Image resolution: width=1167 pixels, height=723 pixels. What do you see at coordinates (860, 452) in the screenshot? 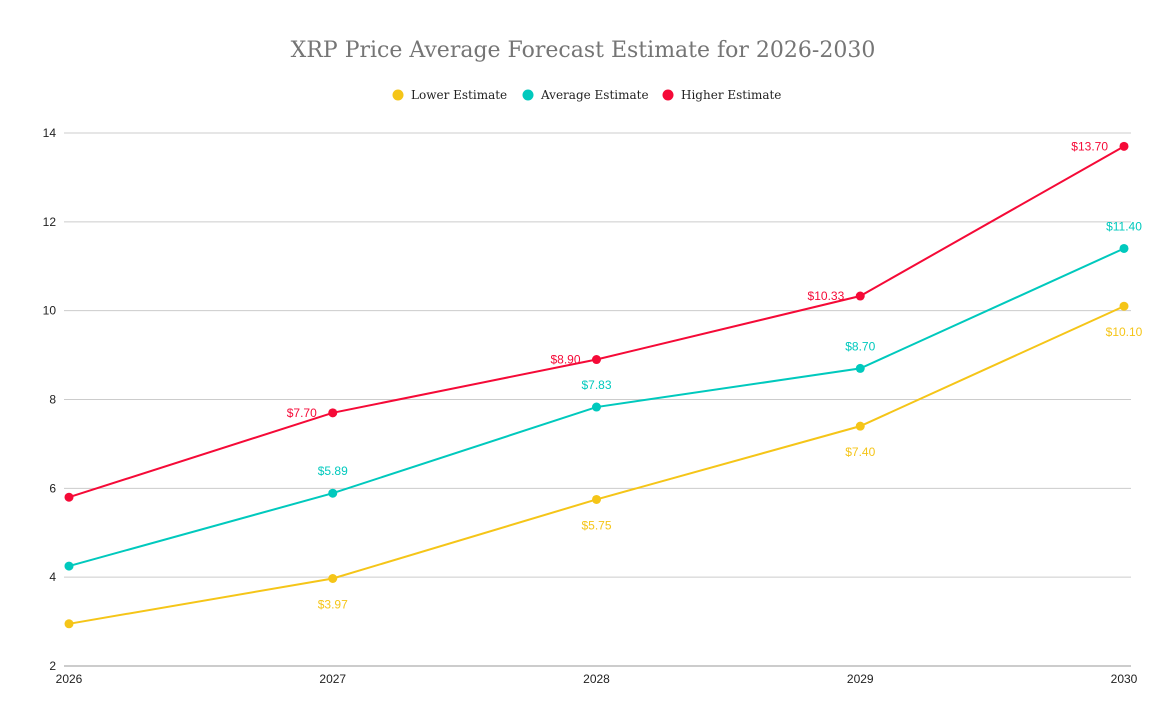
I see `data-label: $7.40` at bounding box center [860, 452].